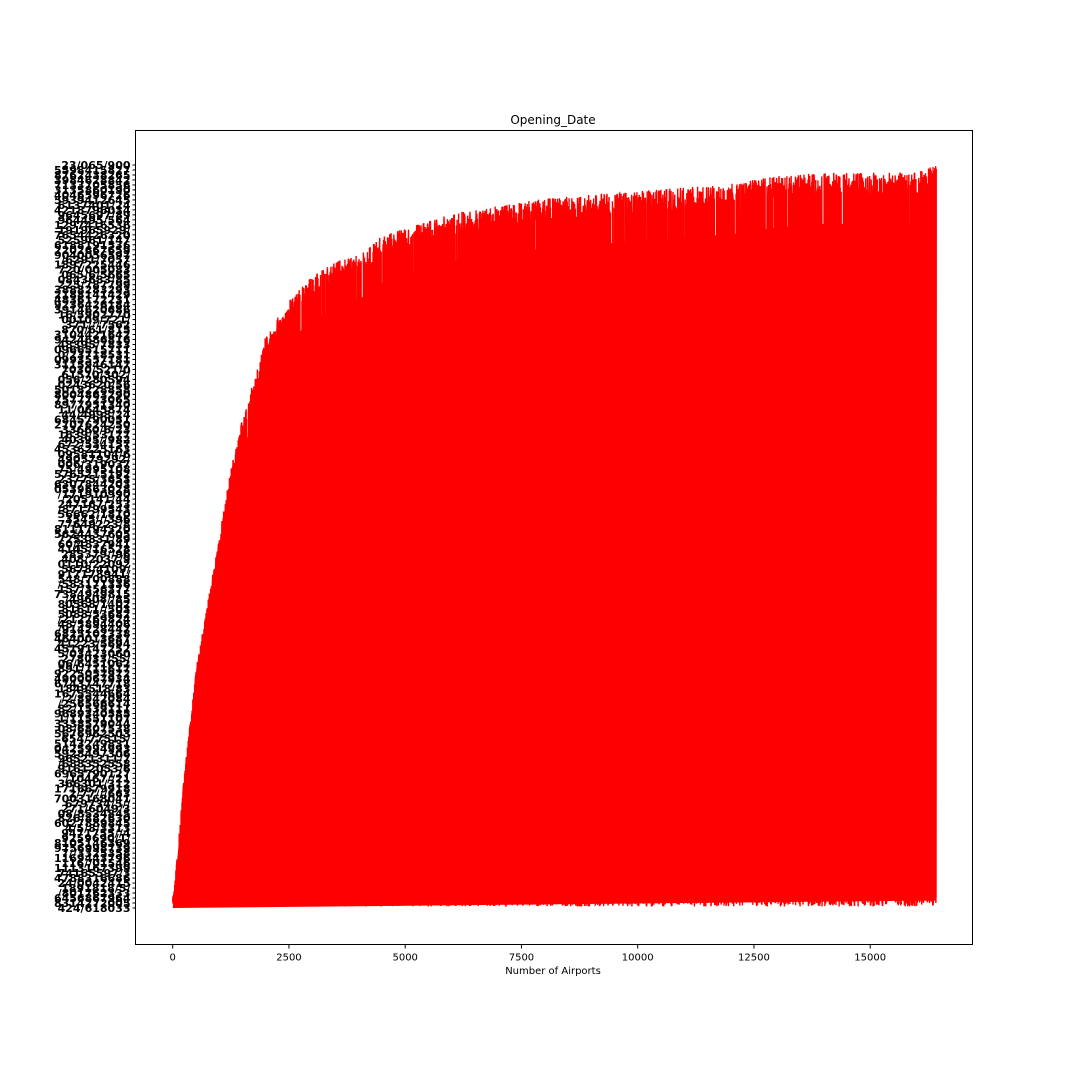  What do you see at coordinates (95, 853) in the screenshot?
I see `y-tick-label: 7//3325358` at bounding box center [95, 853].